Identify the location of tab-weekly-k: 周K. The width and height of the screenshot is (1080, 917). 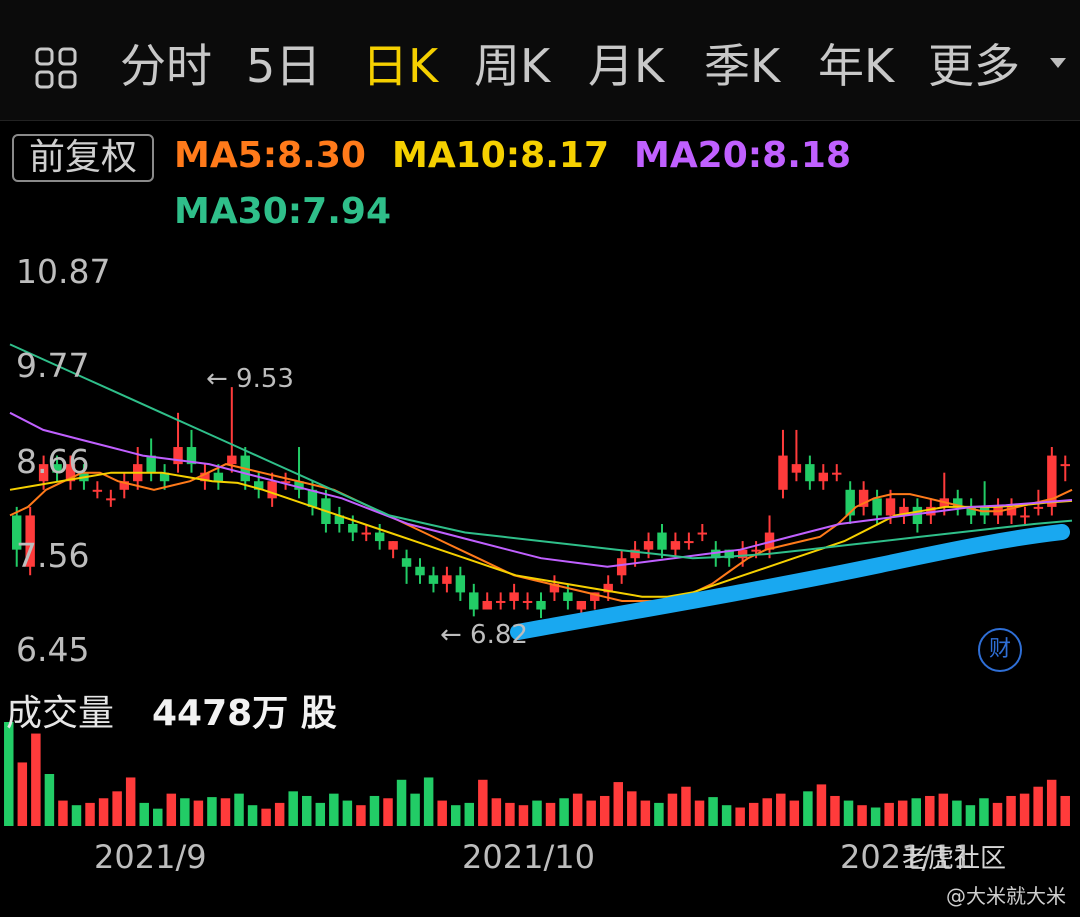
(512, 66).